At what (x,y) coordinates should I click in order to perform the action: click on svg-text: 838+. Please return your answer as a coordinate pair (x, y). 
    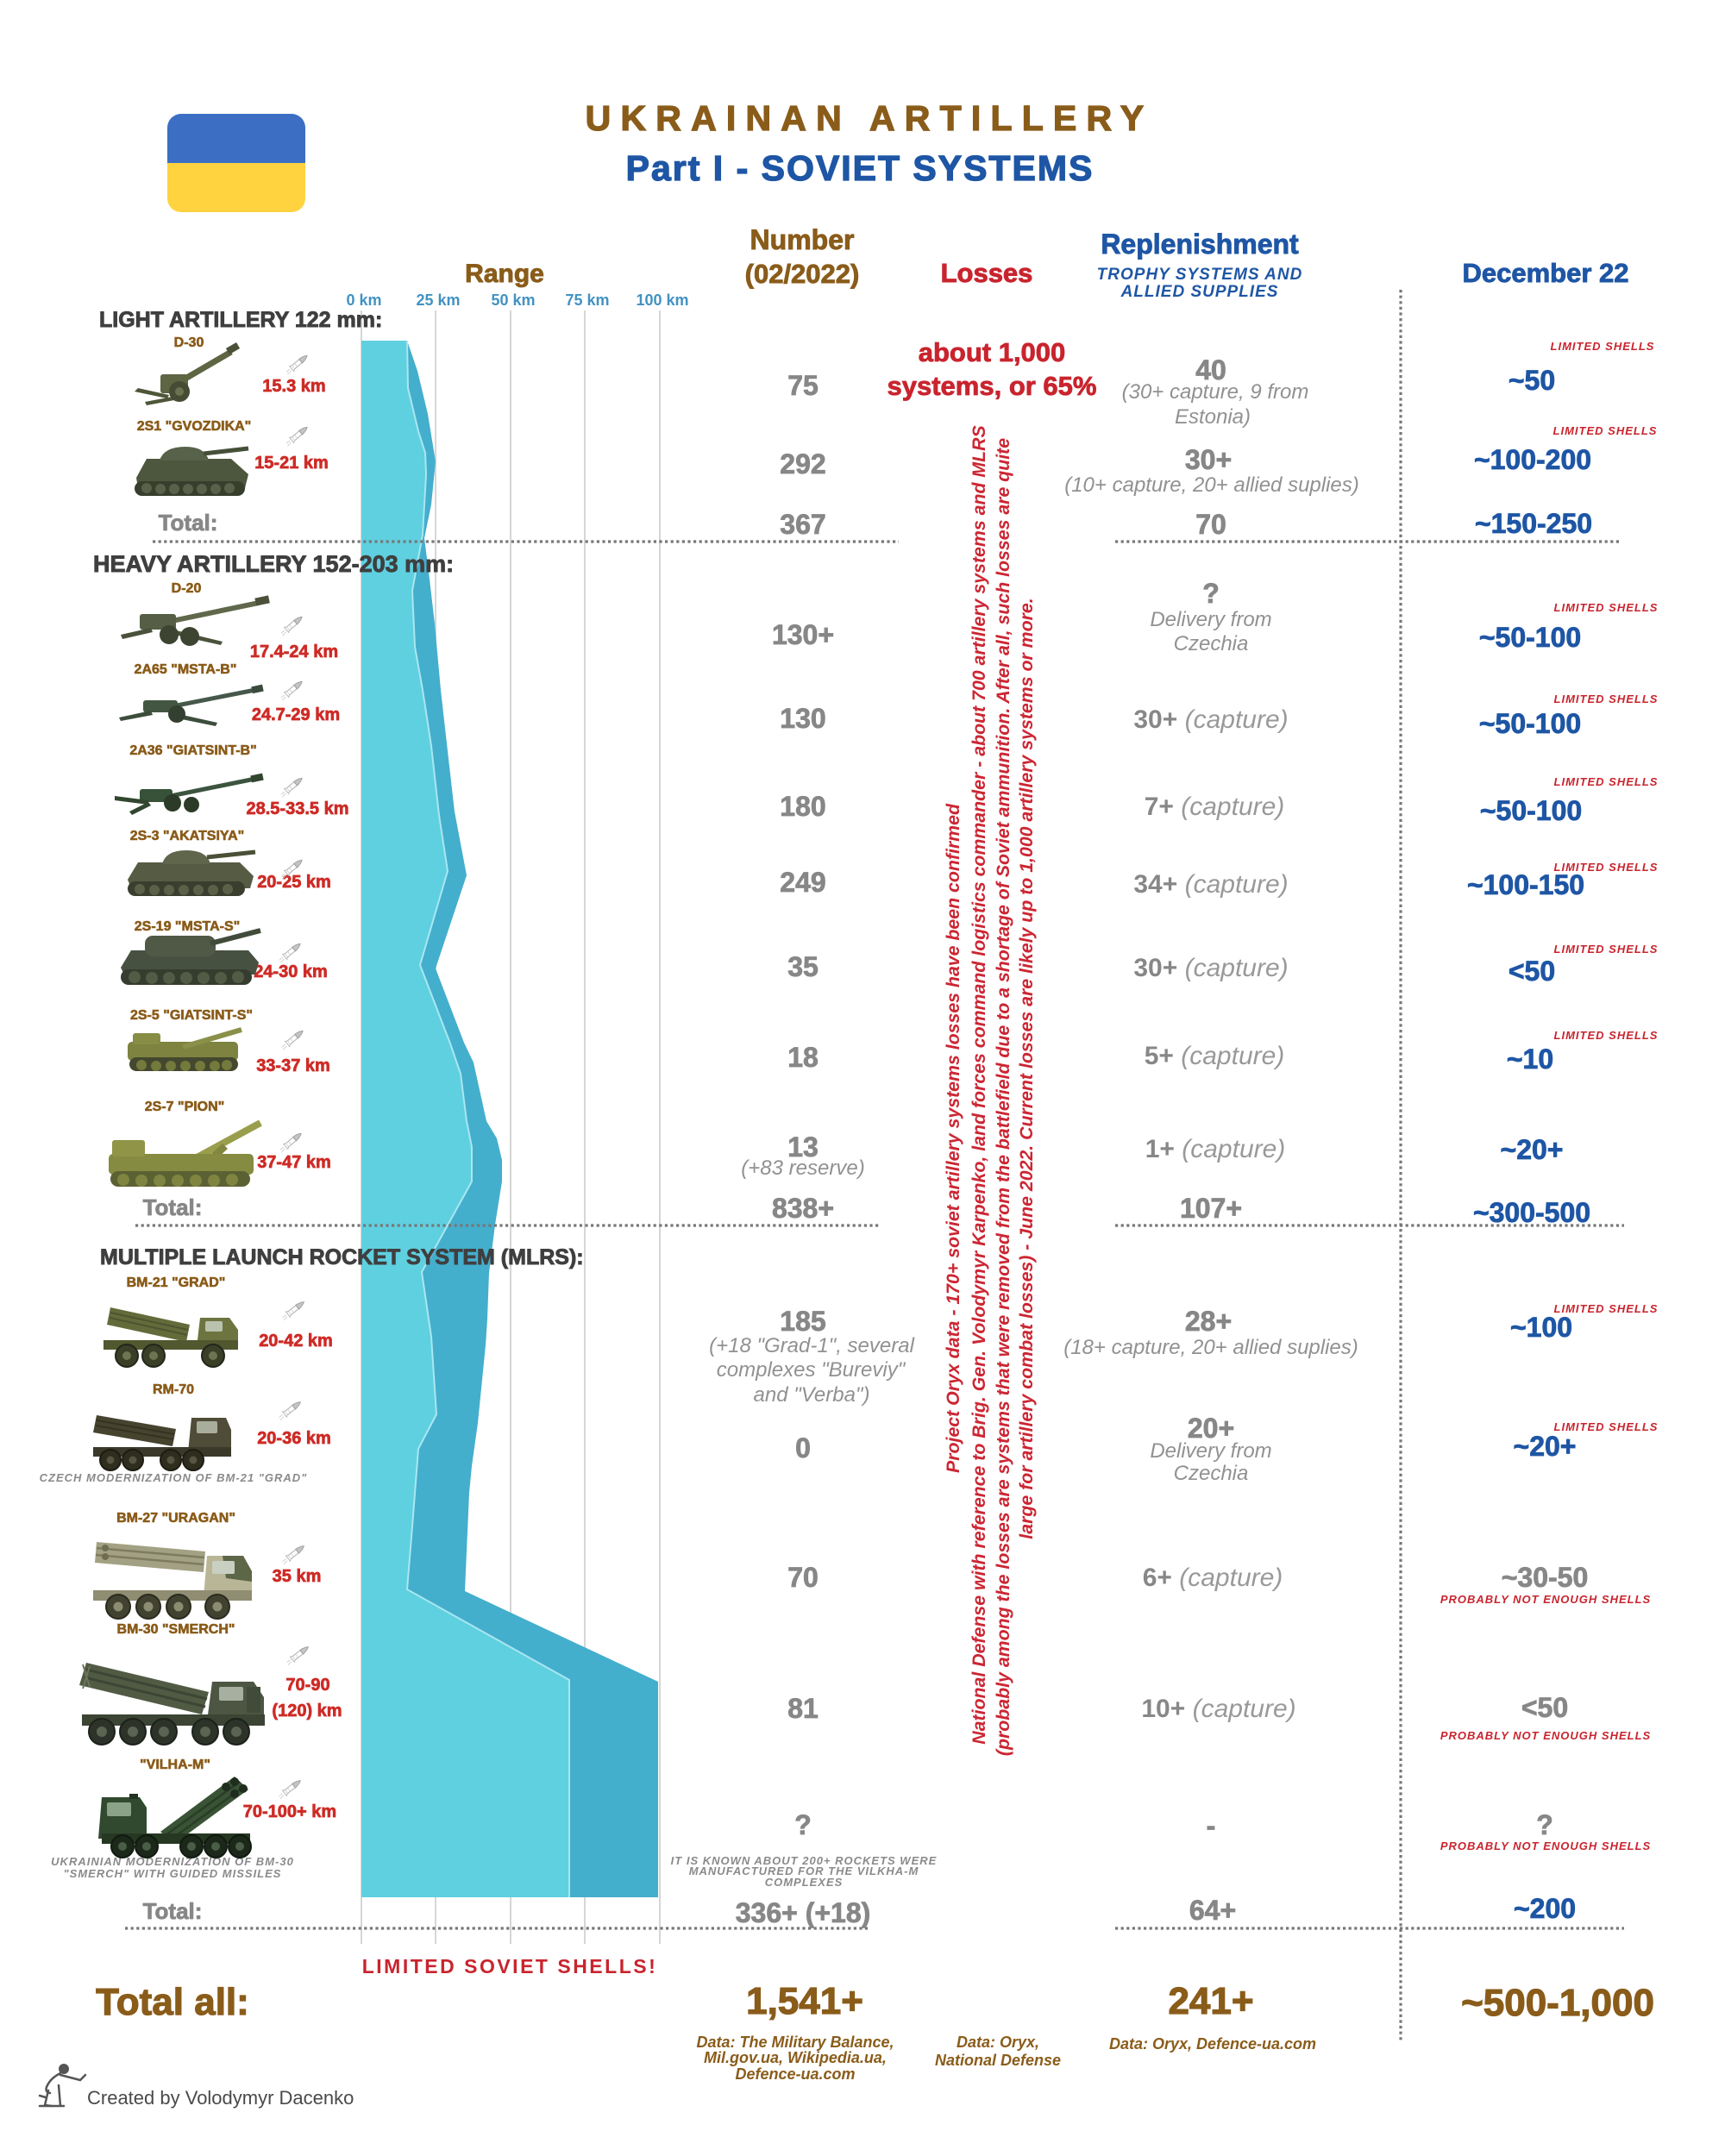
    Looking at the image, I should click on (803, 1208).